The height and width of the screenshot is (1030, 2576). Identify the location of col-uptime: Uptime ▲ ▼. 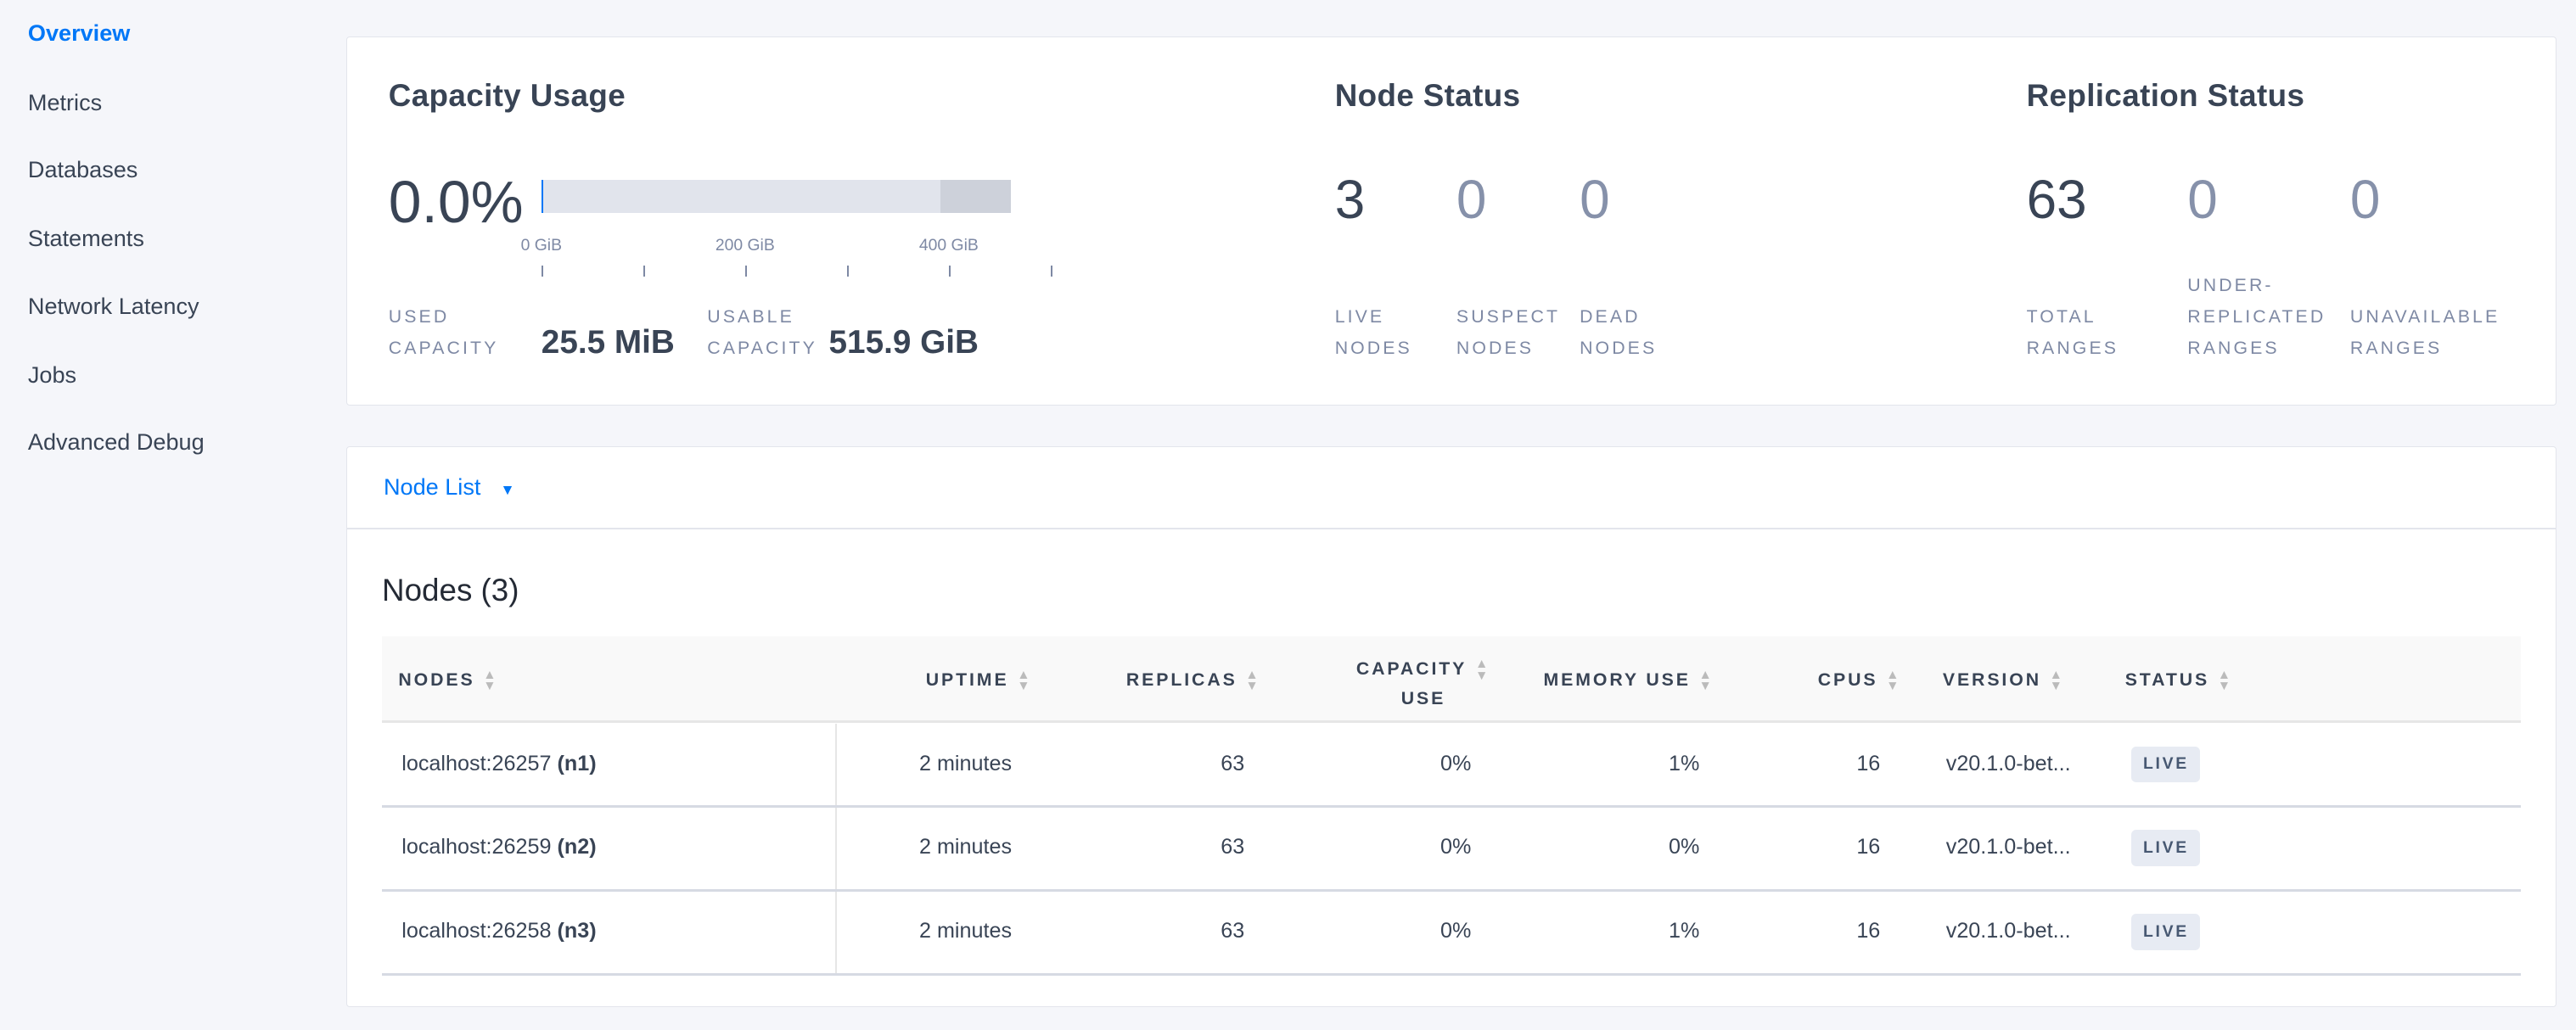
(979, 681).